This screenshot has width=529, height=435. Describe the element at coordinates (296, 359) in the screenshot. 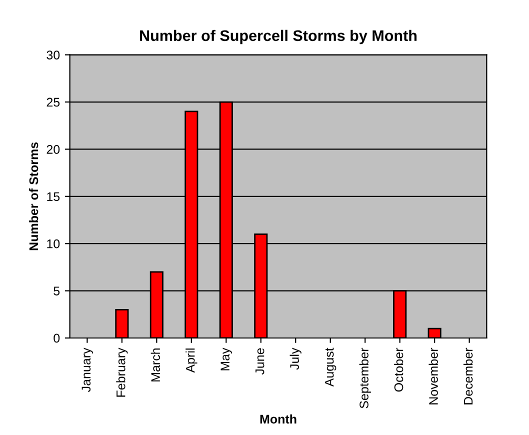

I see `x-tick-label: July` at that location.